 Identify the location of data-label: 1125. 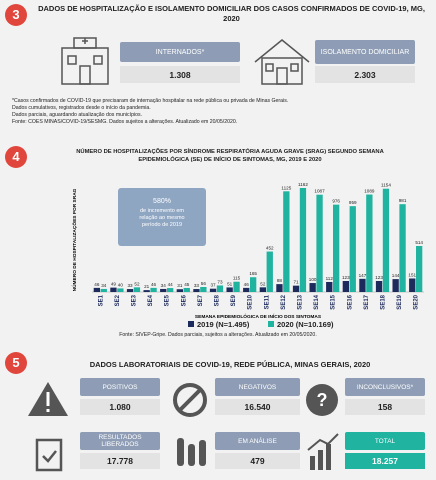
(286, 187).